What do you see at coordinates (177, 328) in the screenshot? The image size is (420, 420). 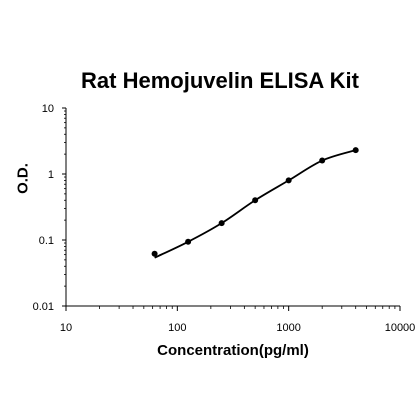 I see `x-tick-label: 100` at bounding box center [177, 328].